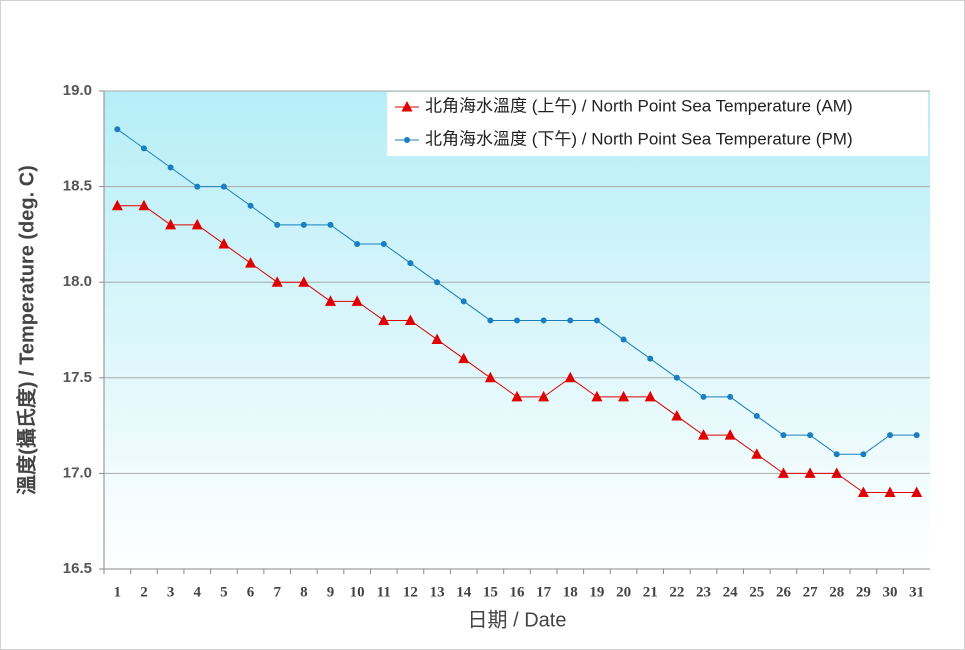 This screenshot has height=650, width=965. I want to click on x-tick-label: 27, so click(811, 592).